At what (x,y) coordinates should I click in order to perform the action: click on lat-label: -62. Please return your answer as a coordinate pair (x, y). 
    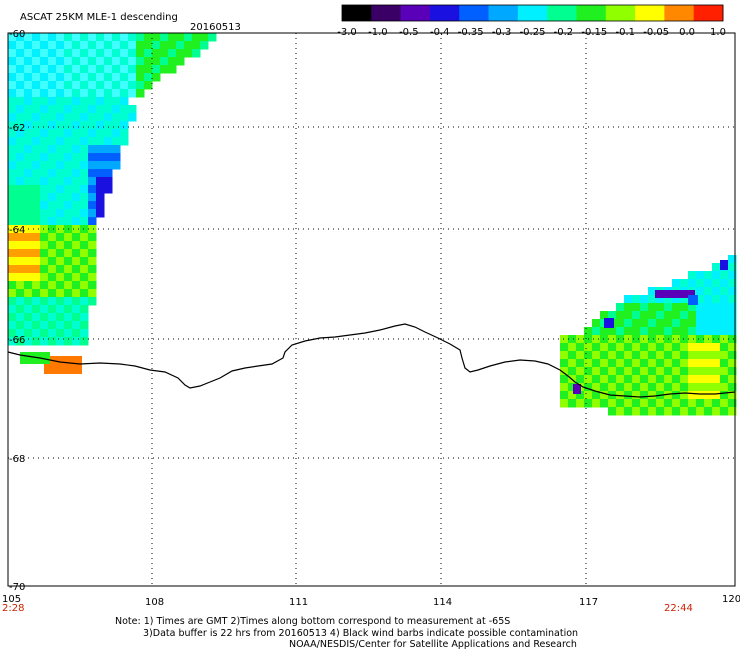
    Looking at the image, I should click on (17, 128).